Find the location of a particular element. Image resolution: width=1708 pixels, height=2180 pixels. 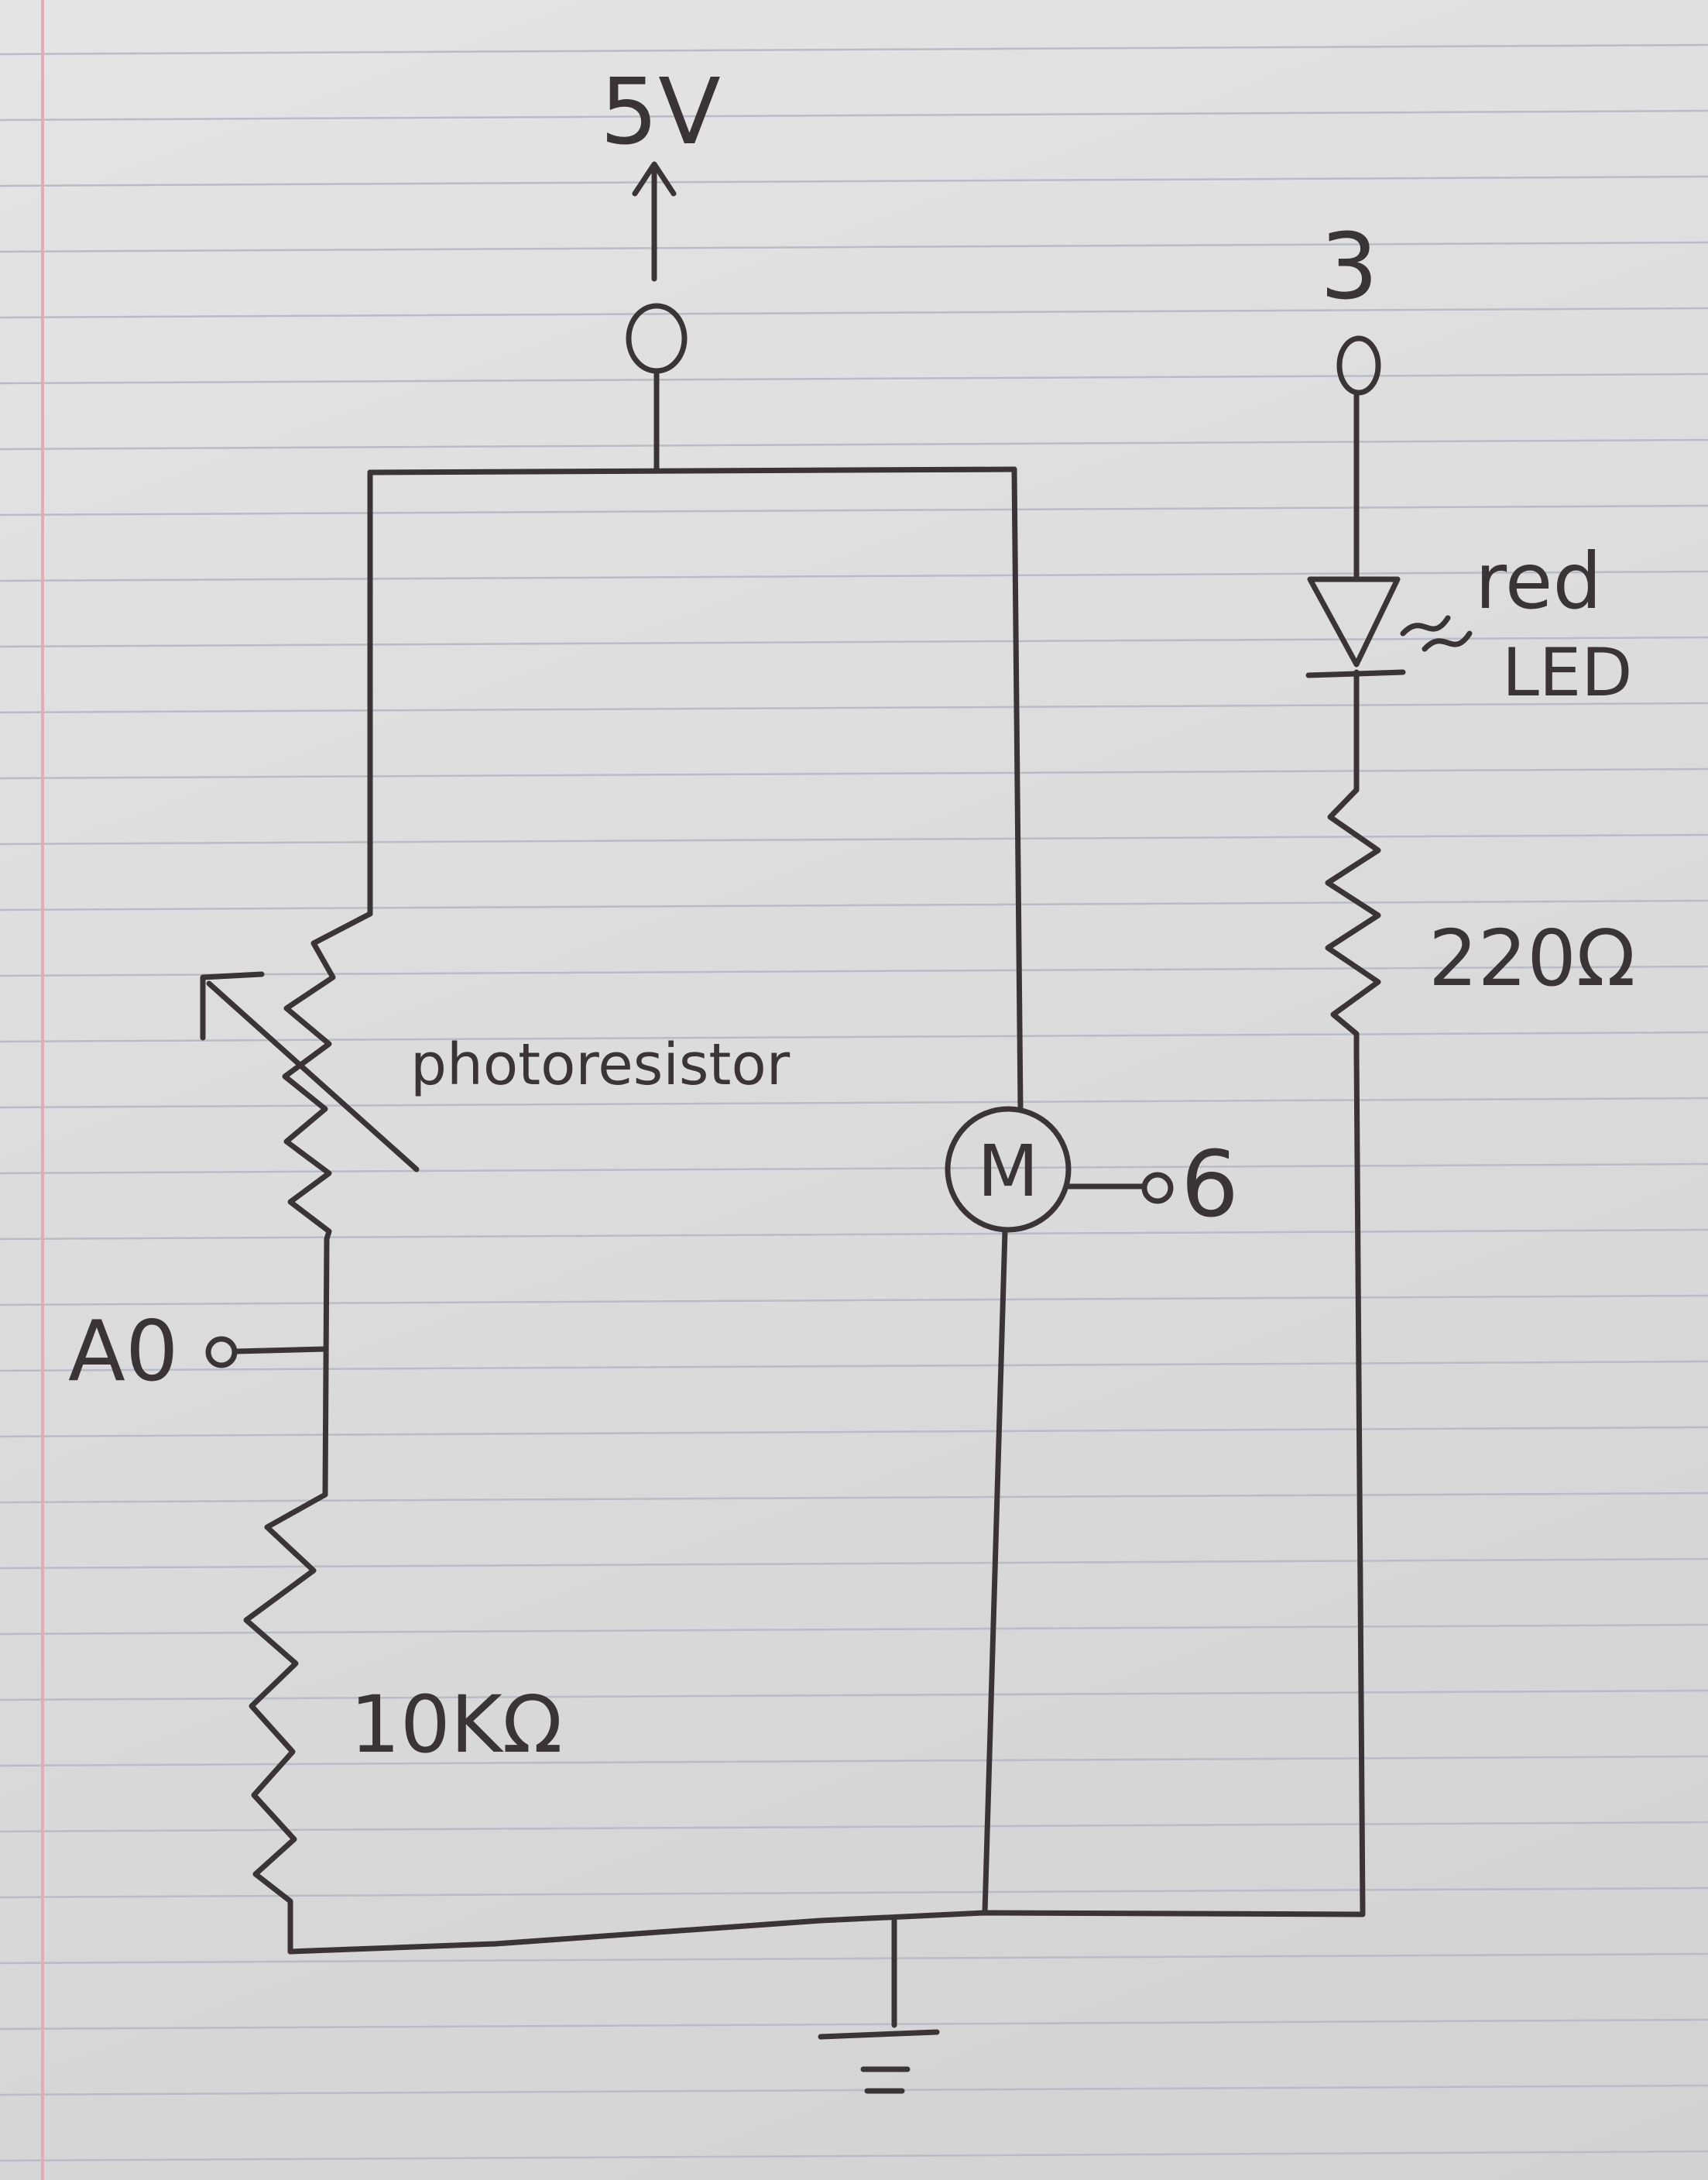

motor-pin-terminal is located at coordinates (1157, 1188).